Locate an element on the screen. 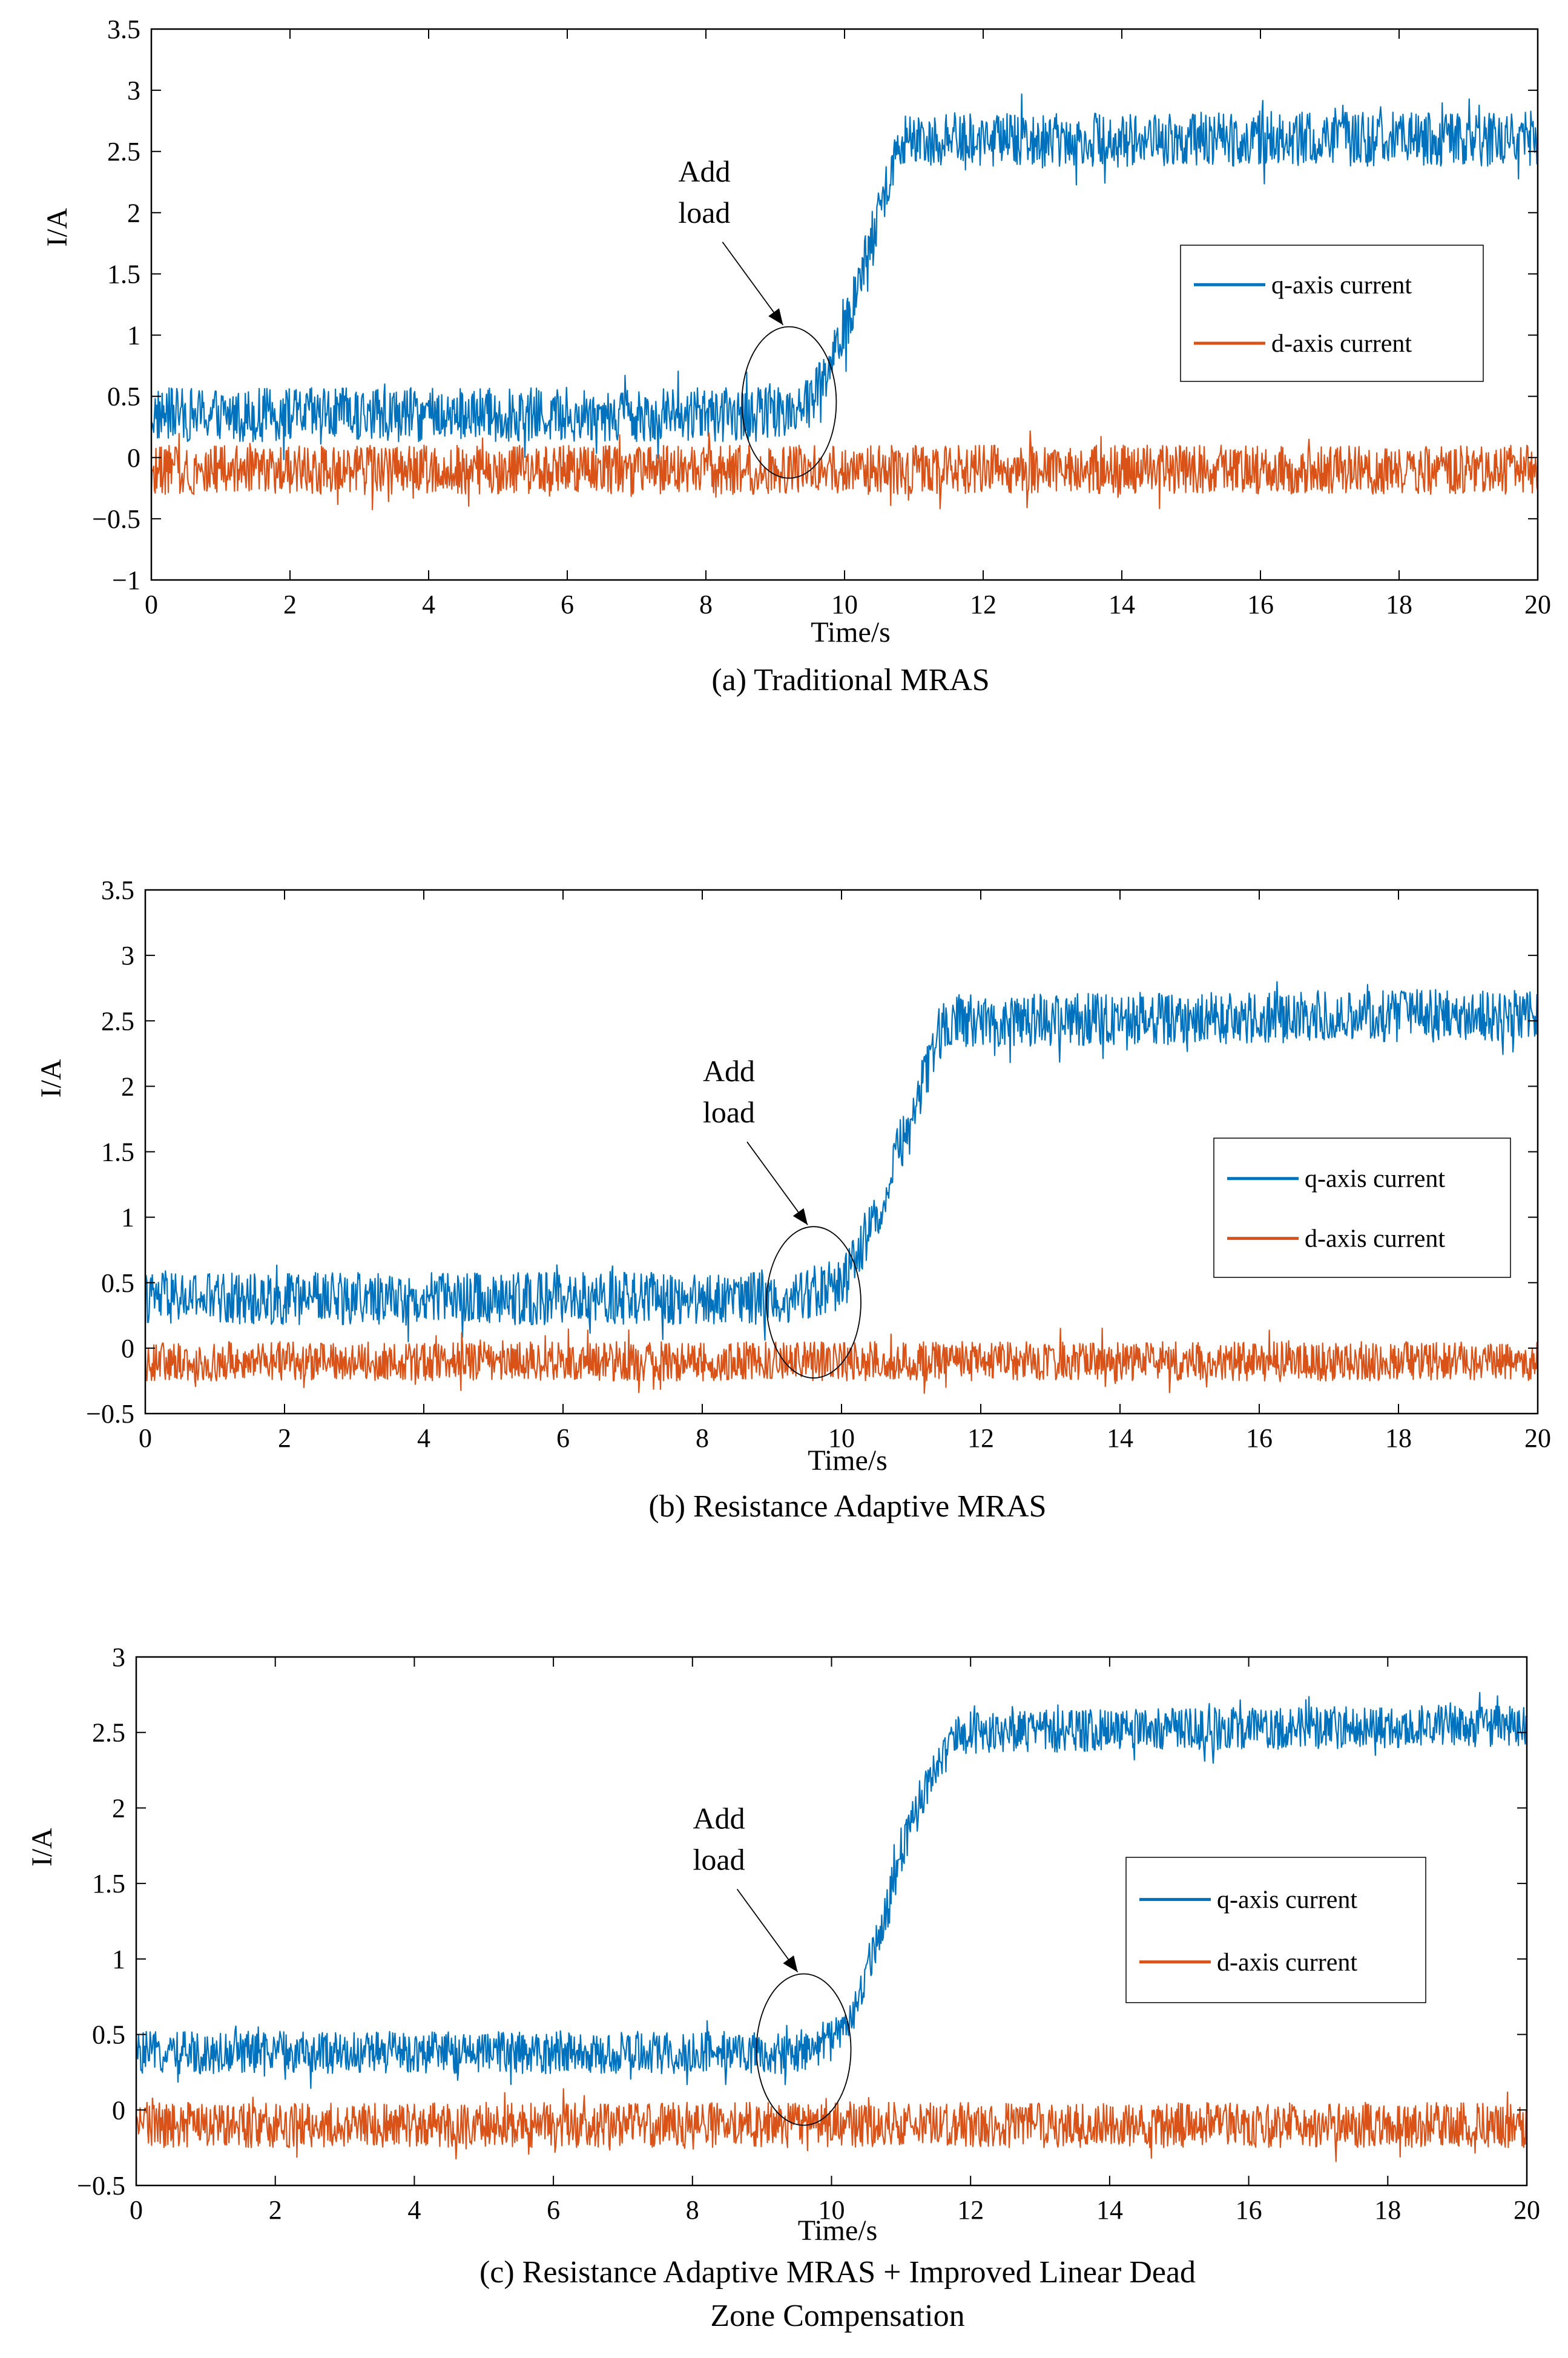 The width and height of the screenshot is (1568, 2358). series-d-axis-line-b is located at coordinates (841, 1361).